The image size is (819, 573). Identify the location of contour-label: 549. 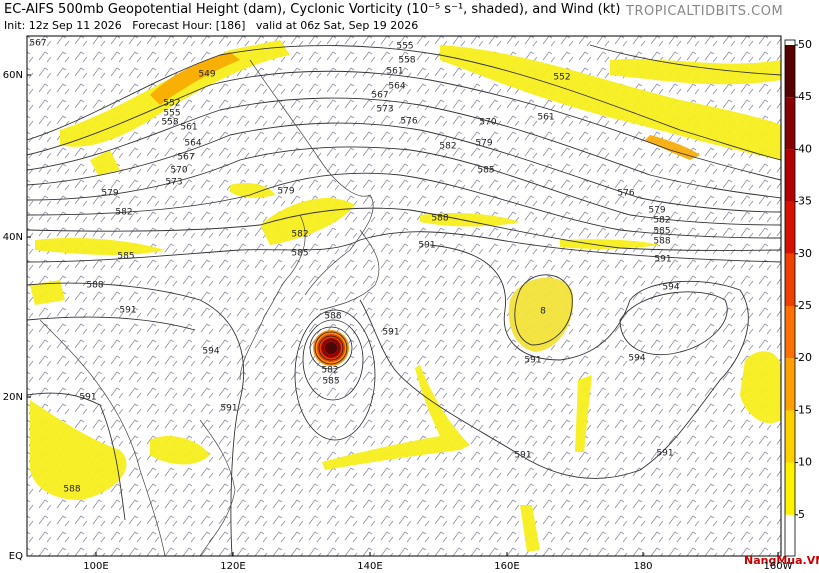
(206, 75).